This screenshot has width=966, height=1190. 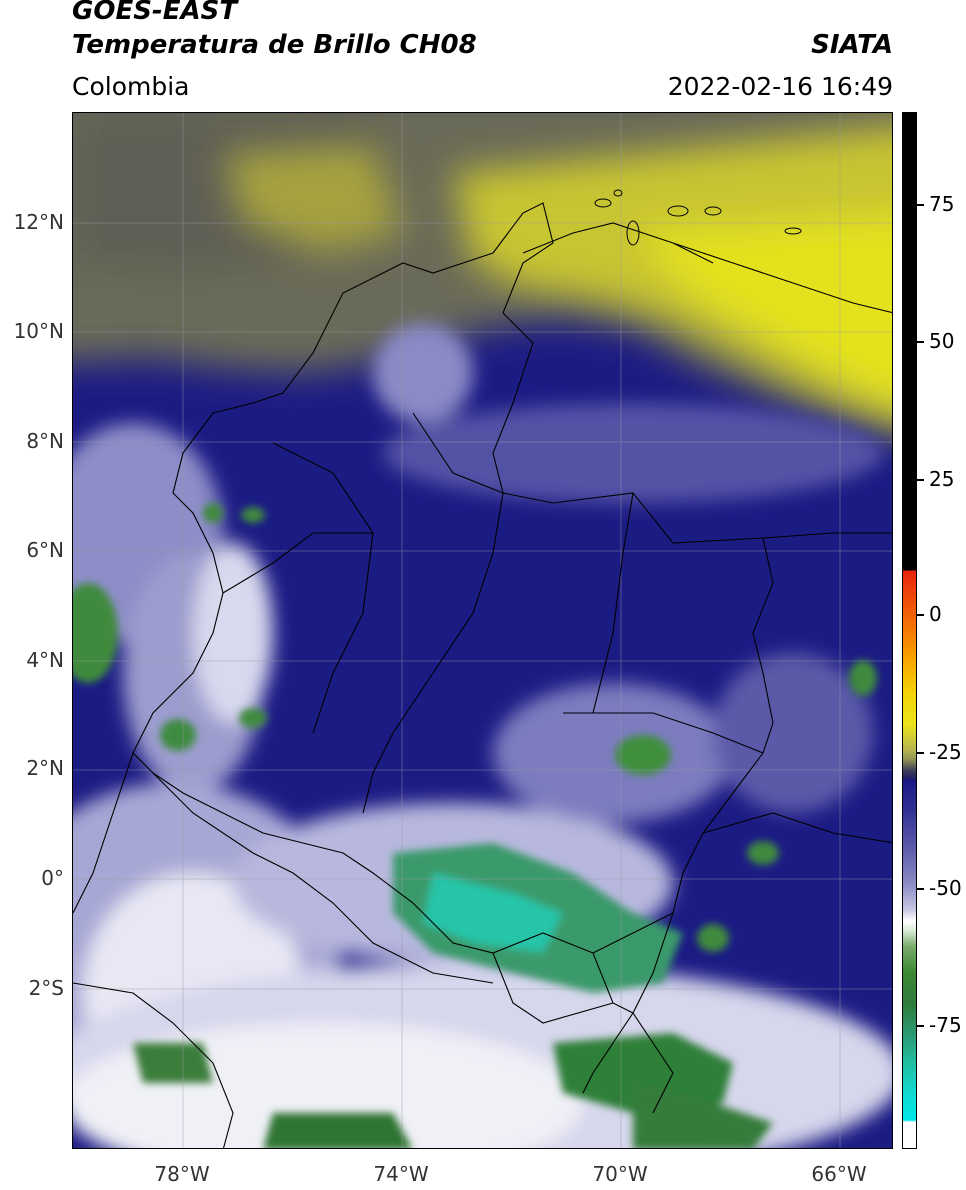 I want to click on colorbar-label-25: 25, so click(x=942, y=479).